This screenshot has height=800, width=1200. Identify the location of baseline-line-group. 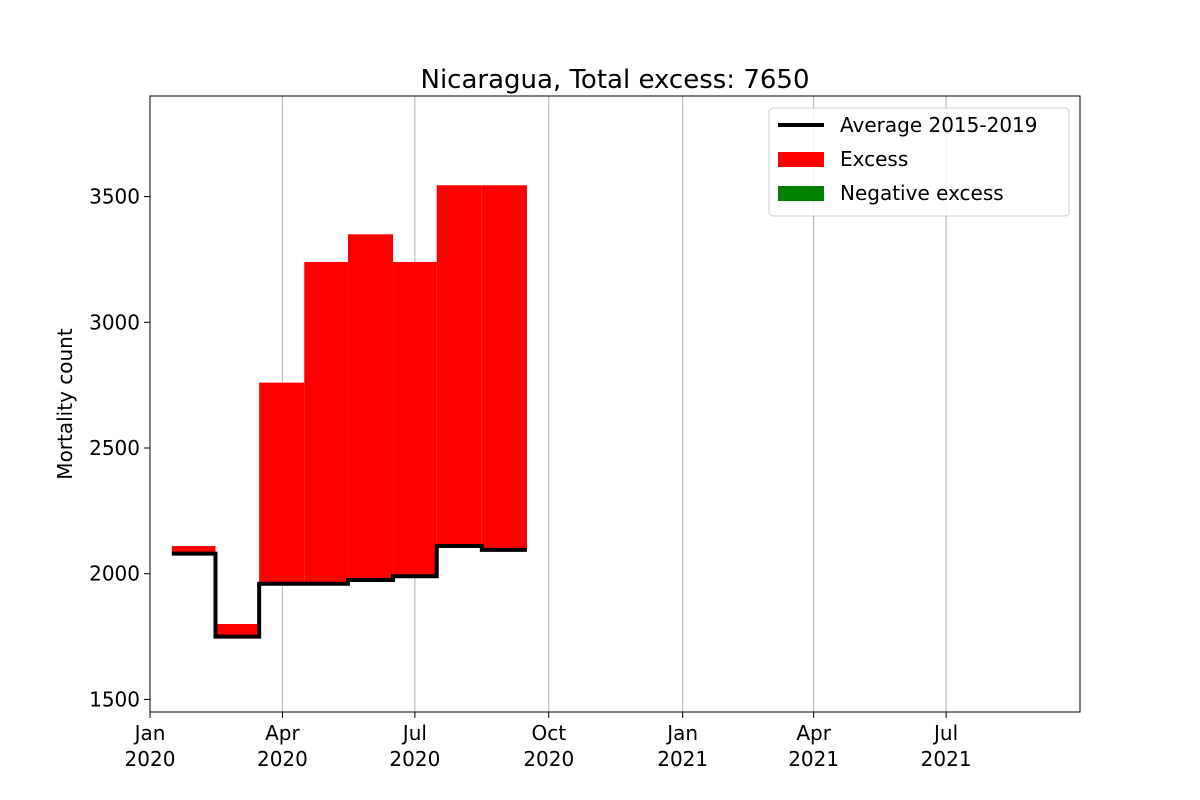
(349, 591).